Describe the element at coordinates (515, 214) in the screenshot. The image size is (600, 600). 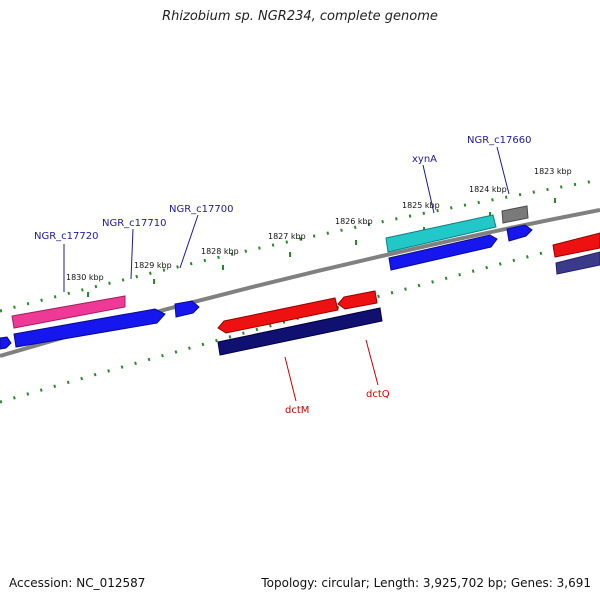
I see `gene-NGR-c17660-gray` at that location.